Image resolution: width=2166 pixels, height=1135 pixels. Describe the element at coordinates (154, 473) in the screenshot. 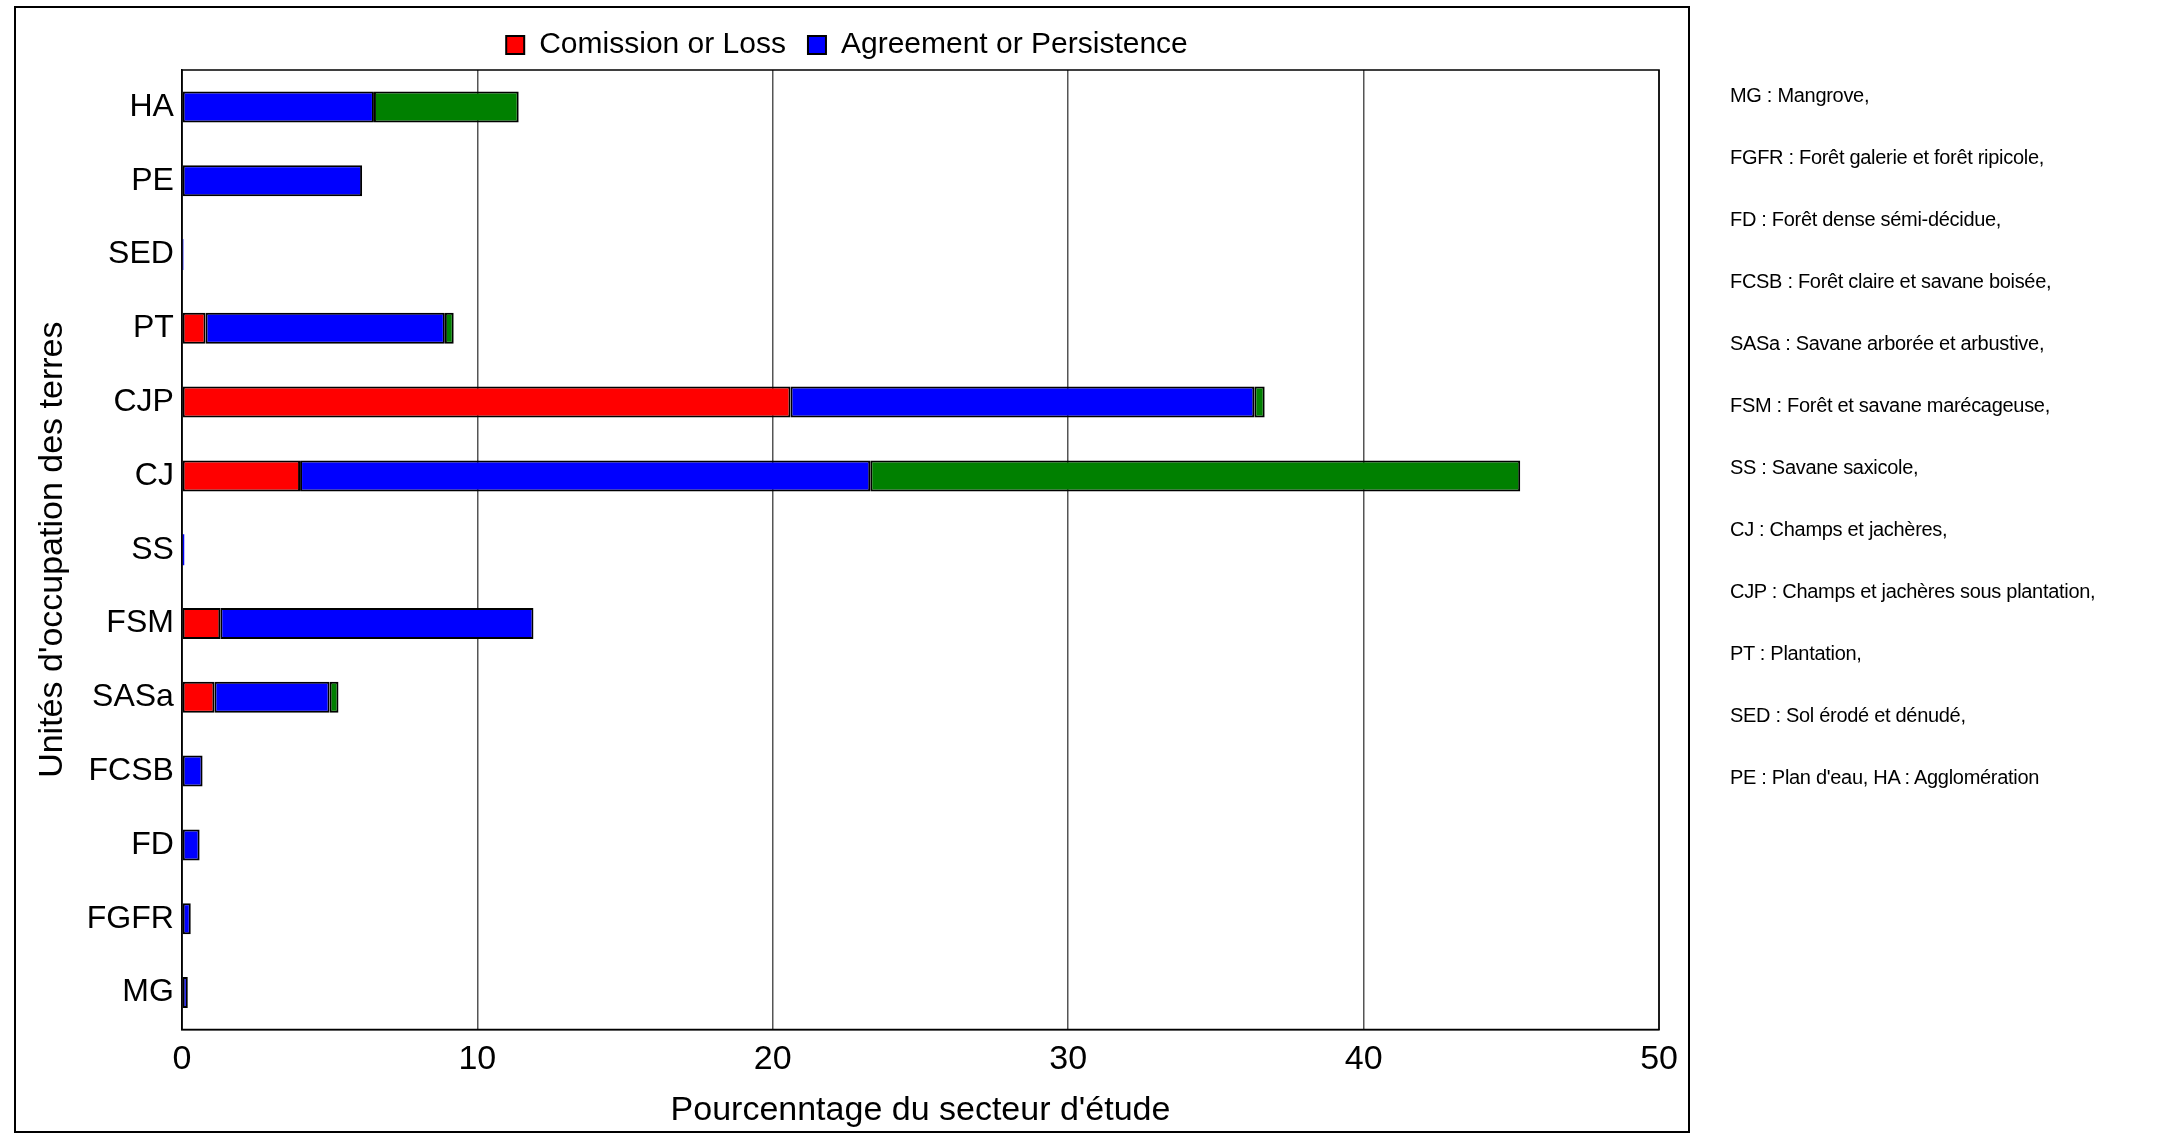

I see `y-tick-label: CJ` at that location.